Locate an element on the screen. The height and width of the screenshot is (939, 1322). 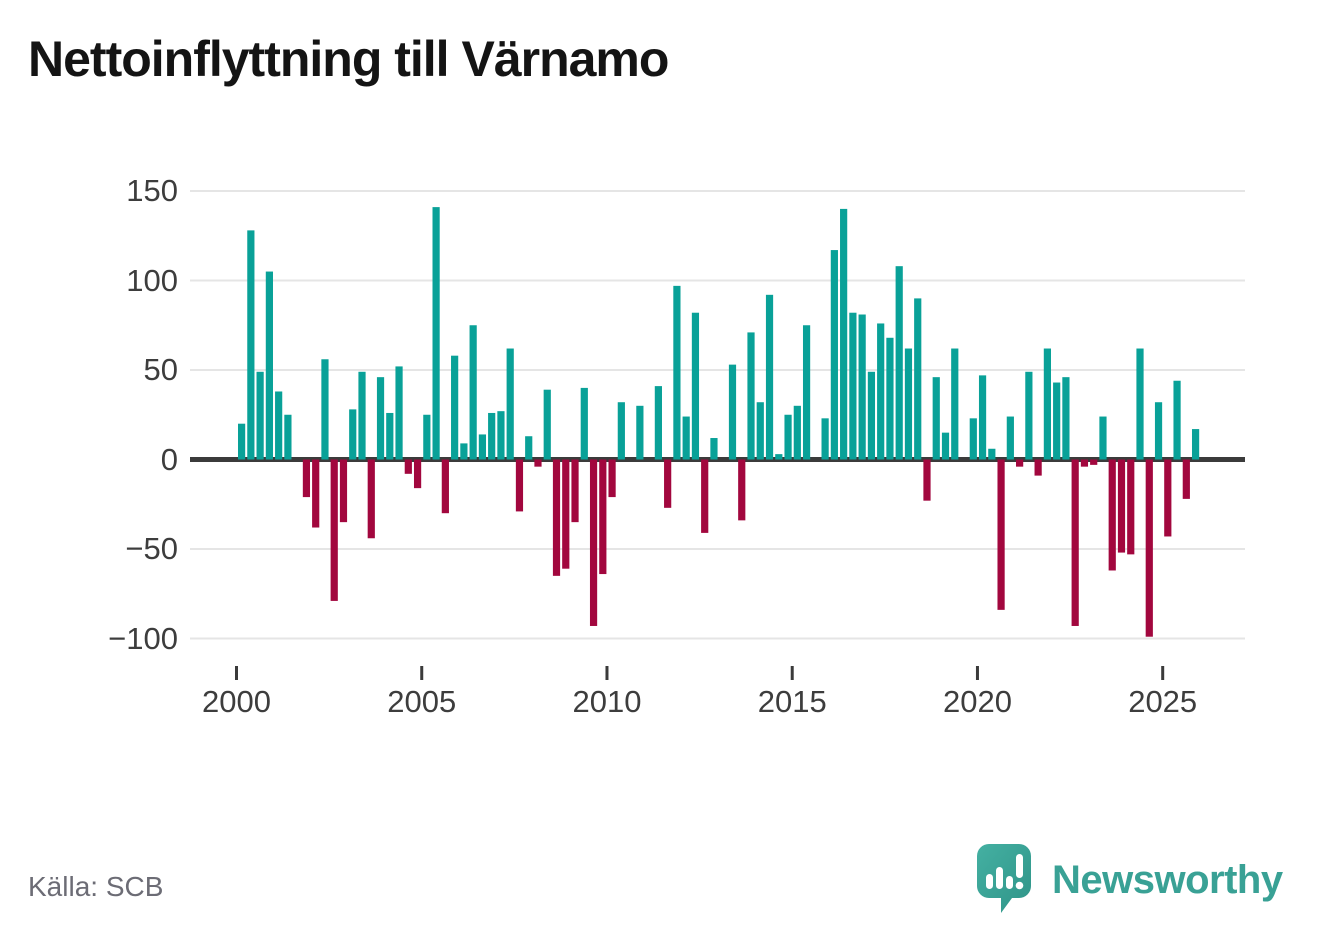
y-axis-label-100: 100 is located at coordinates (152, 280).